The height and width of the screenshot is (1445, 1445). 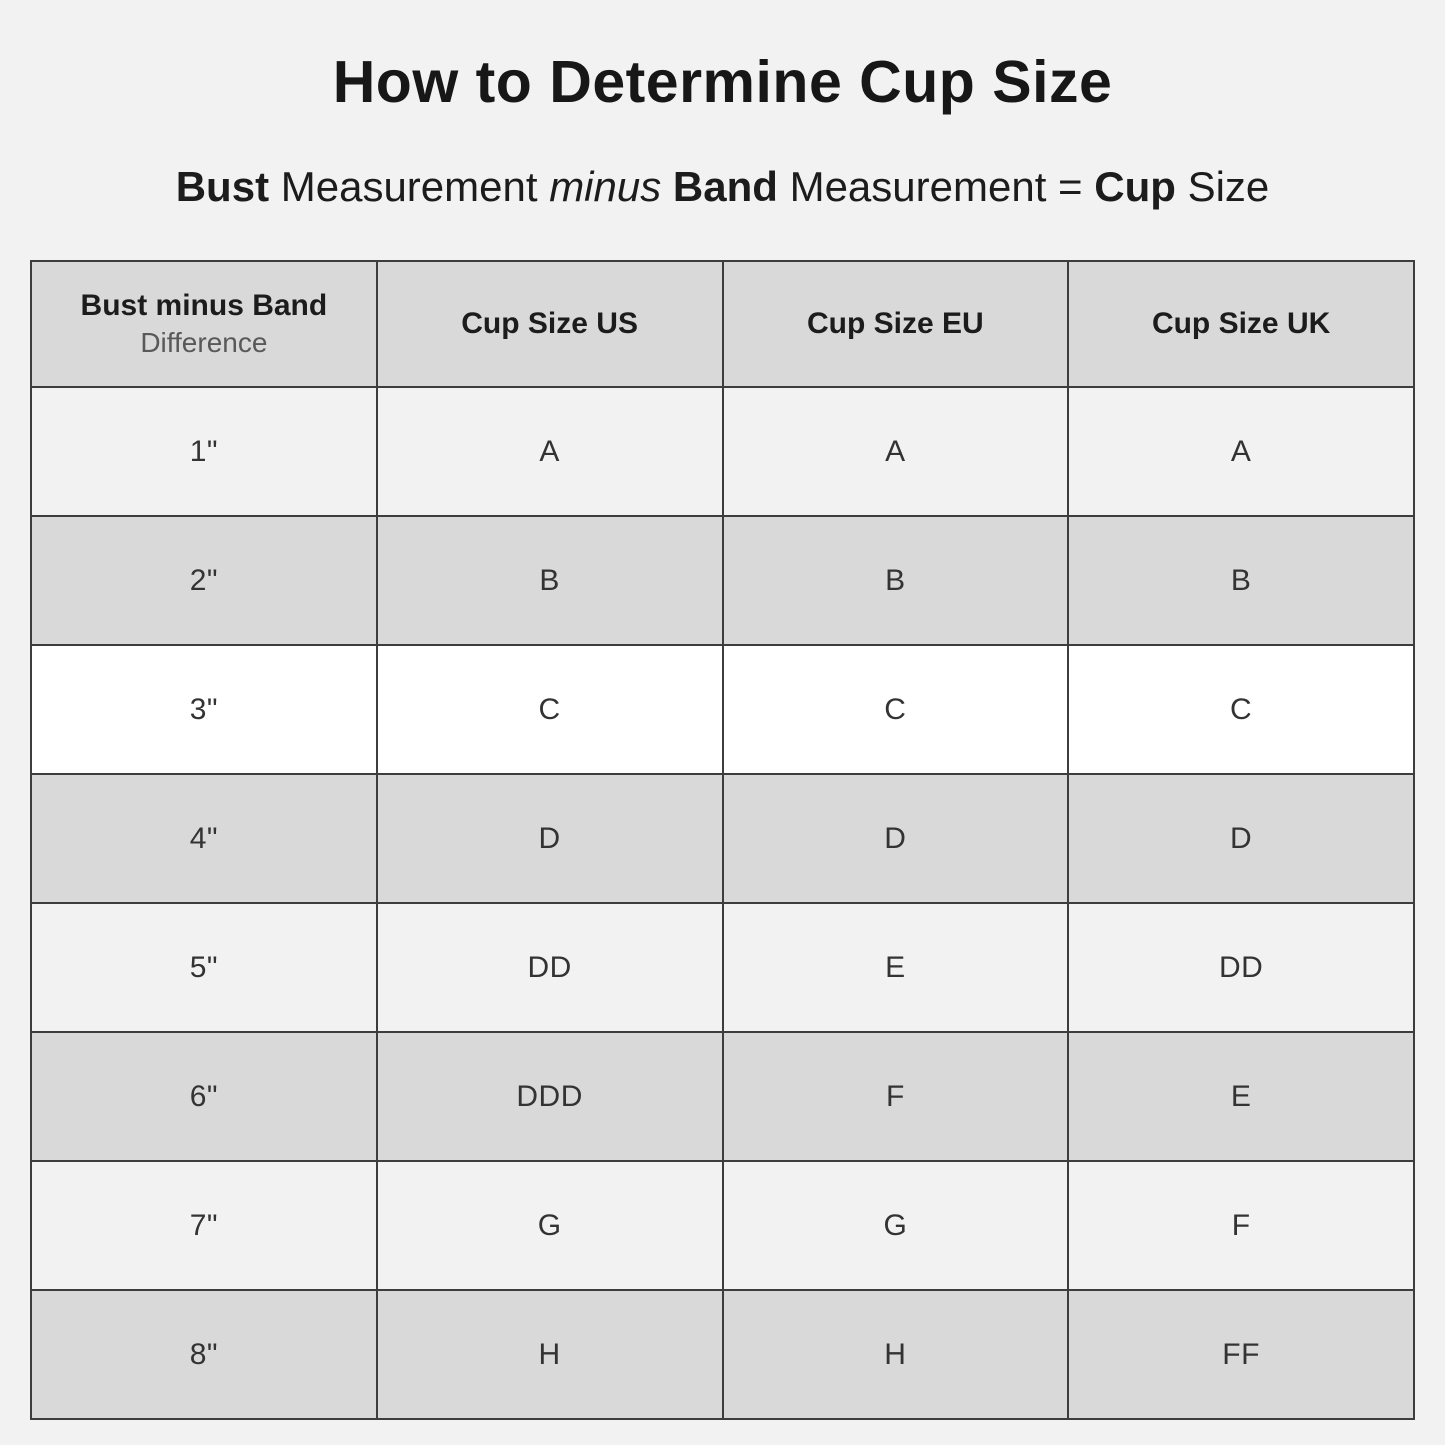 I want to click on table-row-7in: 7" G G F, so click(x=722, y=1225).